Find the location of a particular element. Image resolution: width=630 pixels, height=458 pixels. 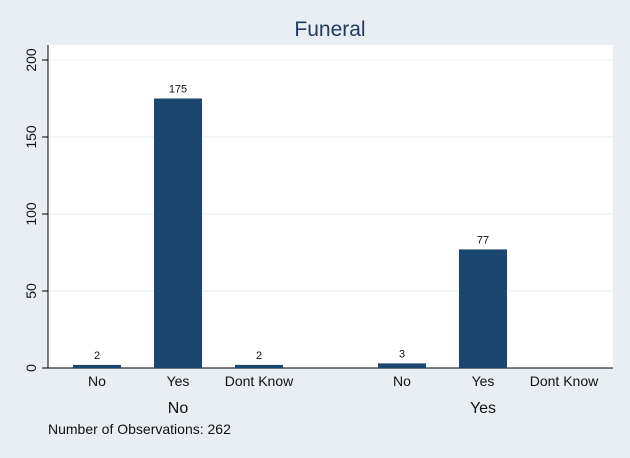

bar-value-label: 77 is located at coordinates (483, 240).